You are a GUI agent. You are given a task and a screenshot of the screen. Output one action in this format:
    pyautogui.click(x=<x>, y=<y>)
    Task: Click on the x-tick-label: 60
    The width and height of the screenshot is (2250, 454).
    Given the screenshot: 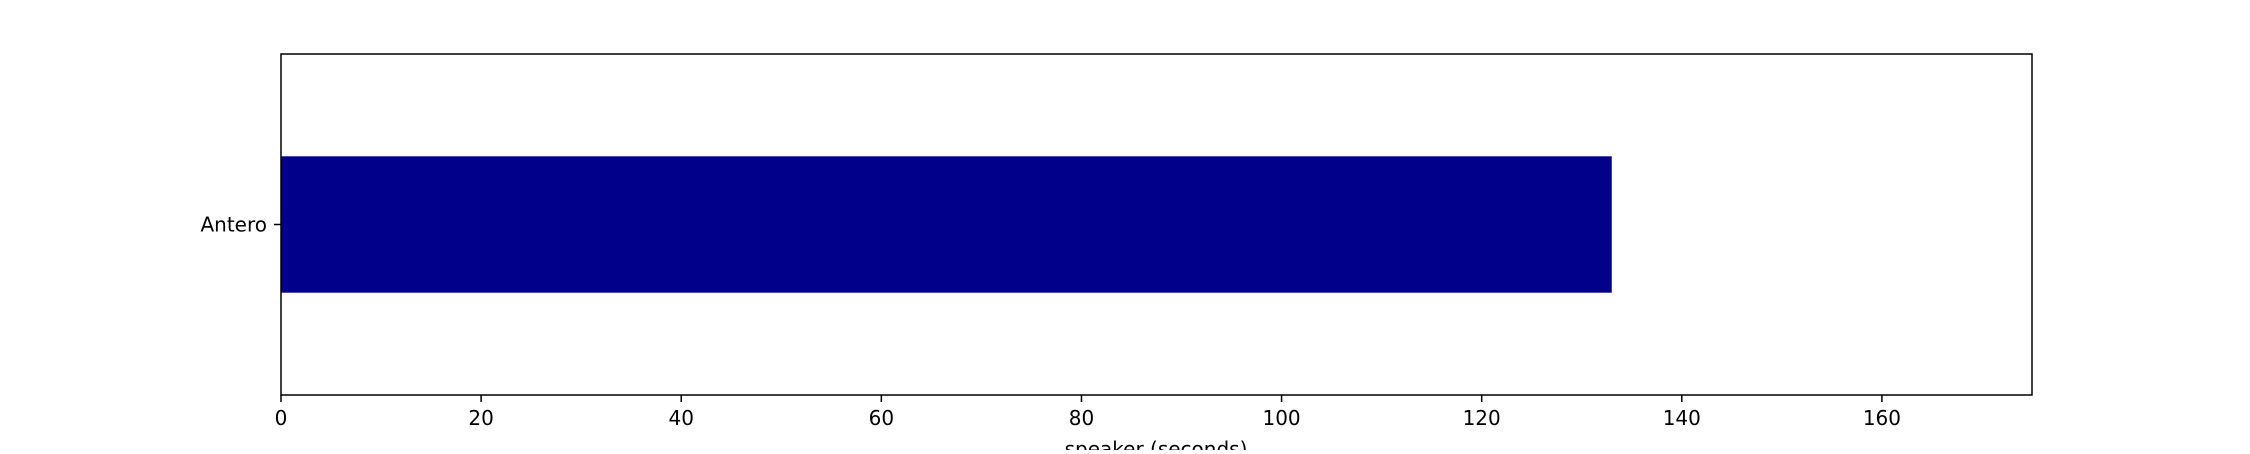 What is the action you would take?
    pyautogui.click(x=881, y=418)
    